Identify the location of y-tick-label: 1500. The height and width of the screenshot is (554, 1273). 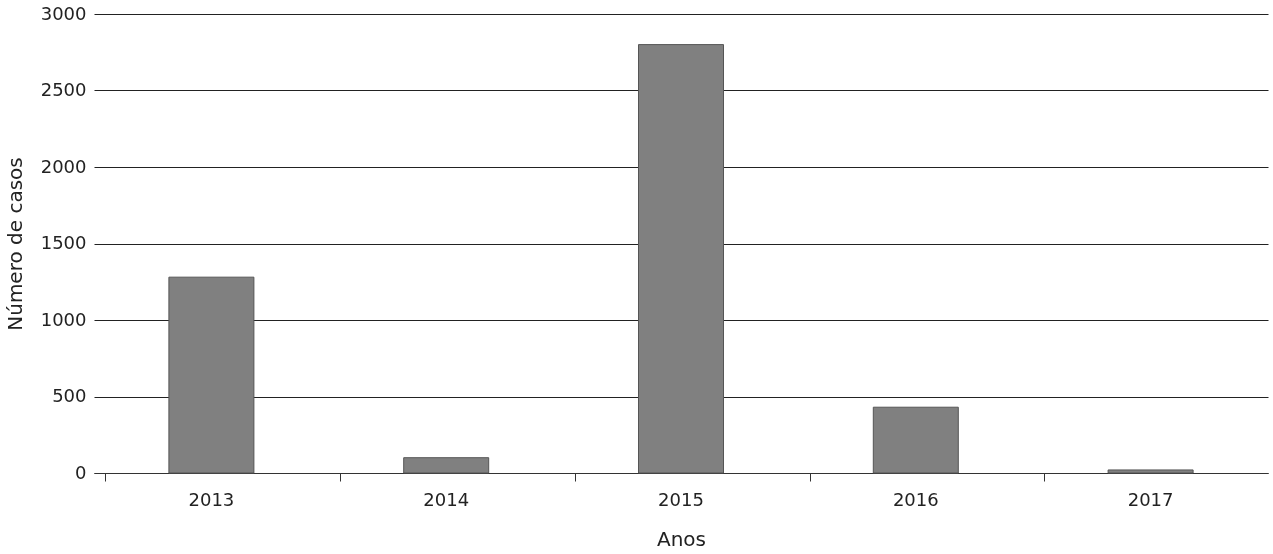
(63, 242).